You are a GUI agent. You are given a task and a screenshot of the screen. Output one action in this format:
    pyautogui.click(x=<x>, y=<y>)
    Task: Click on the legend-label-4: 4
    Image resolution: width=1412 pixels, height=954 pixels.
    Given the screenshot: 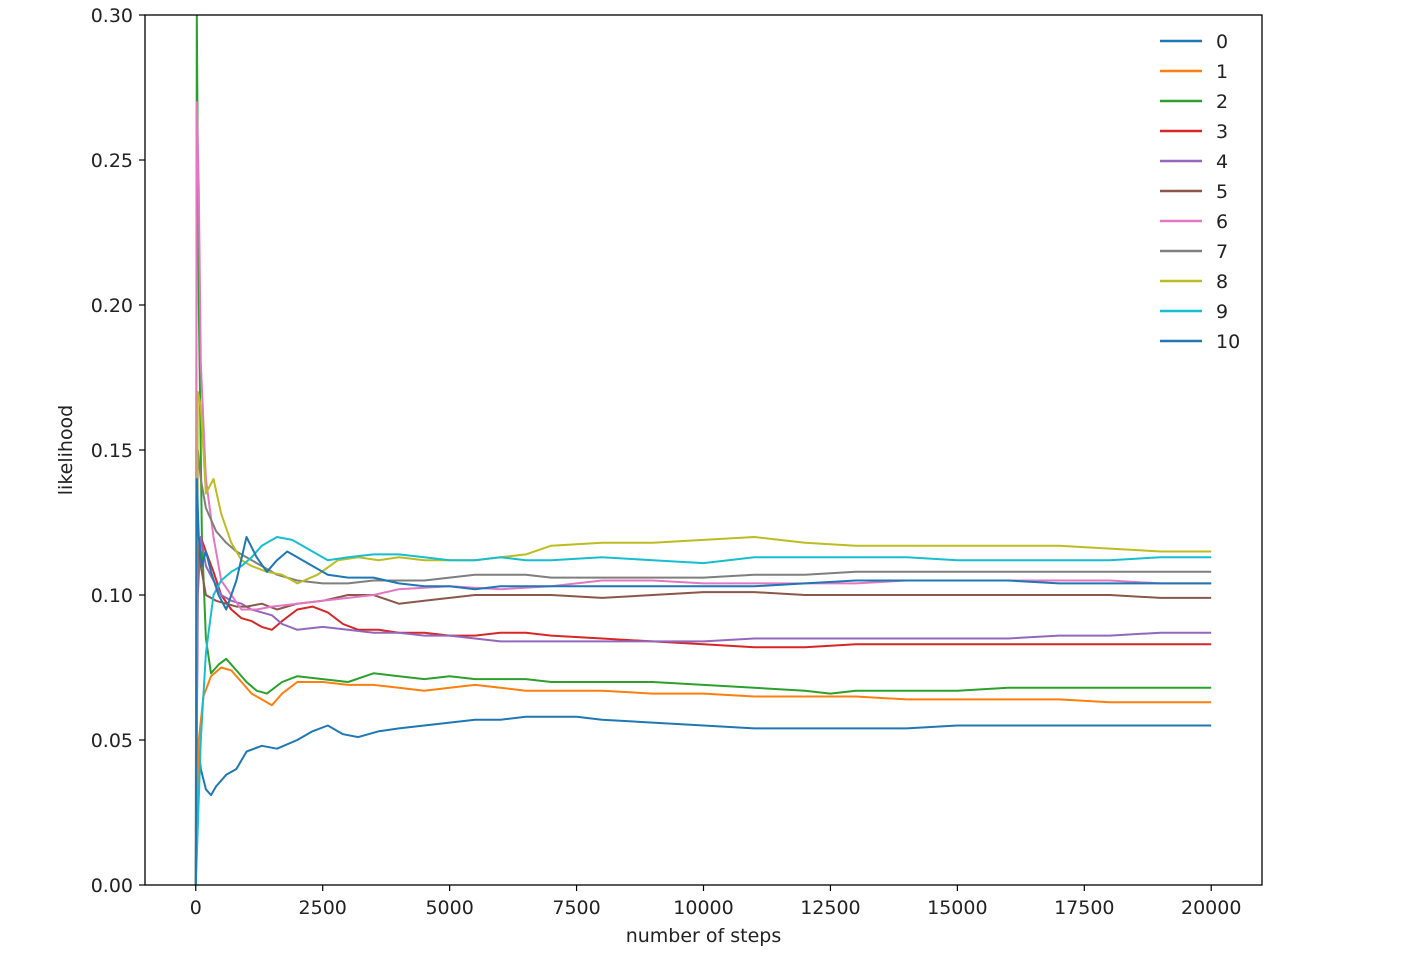 What is the action you would take?
    pyautogui.click(x=1222, y=162)
    